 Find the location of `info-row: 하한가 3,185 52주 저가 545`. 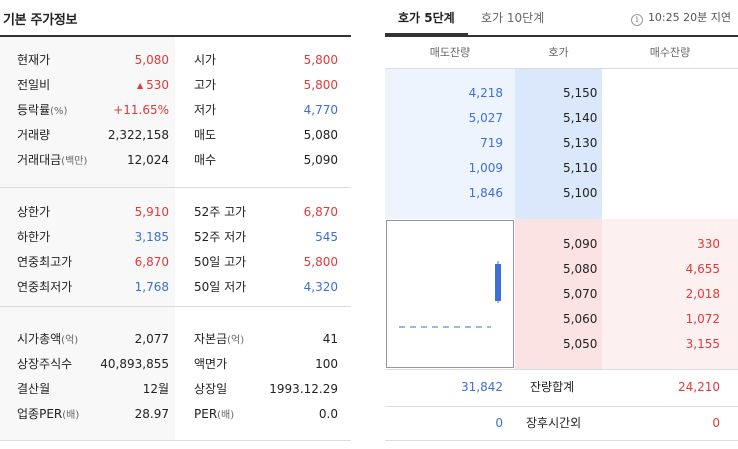

info-row: 하한가 3,185 52주 저가 545 is located at coordinates (175, 237).